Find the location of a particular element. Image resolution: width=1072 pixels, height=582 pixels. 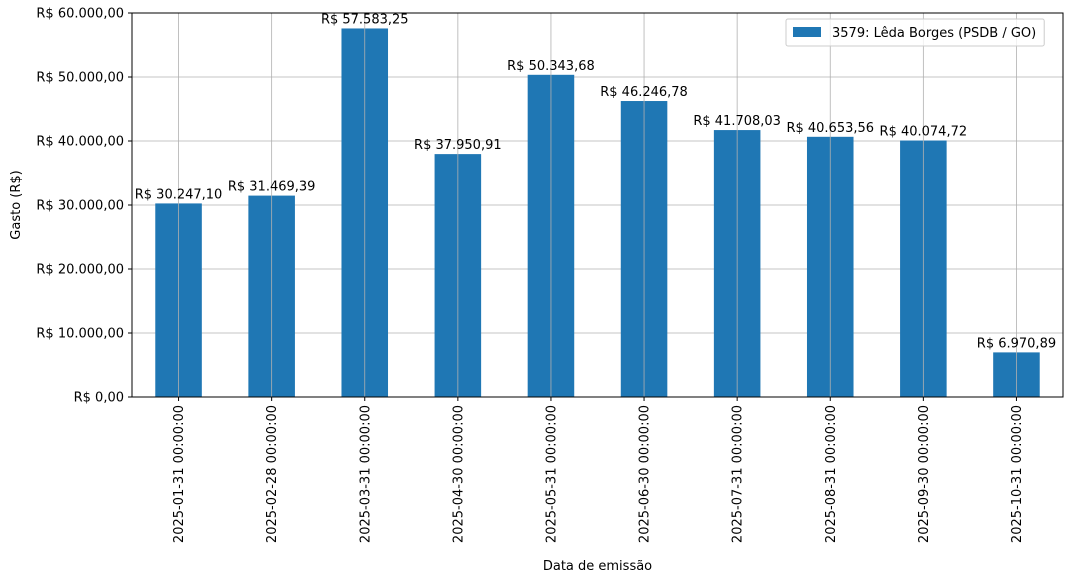

data-label: R$ 41.708,03 is located at coordinates (737, 121).